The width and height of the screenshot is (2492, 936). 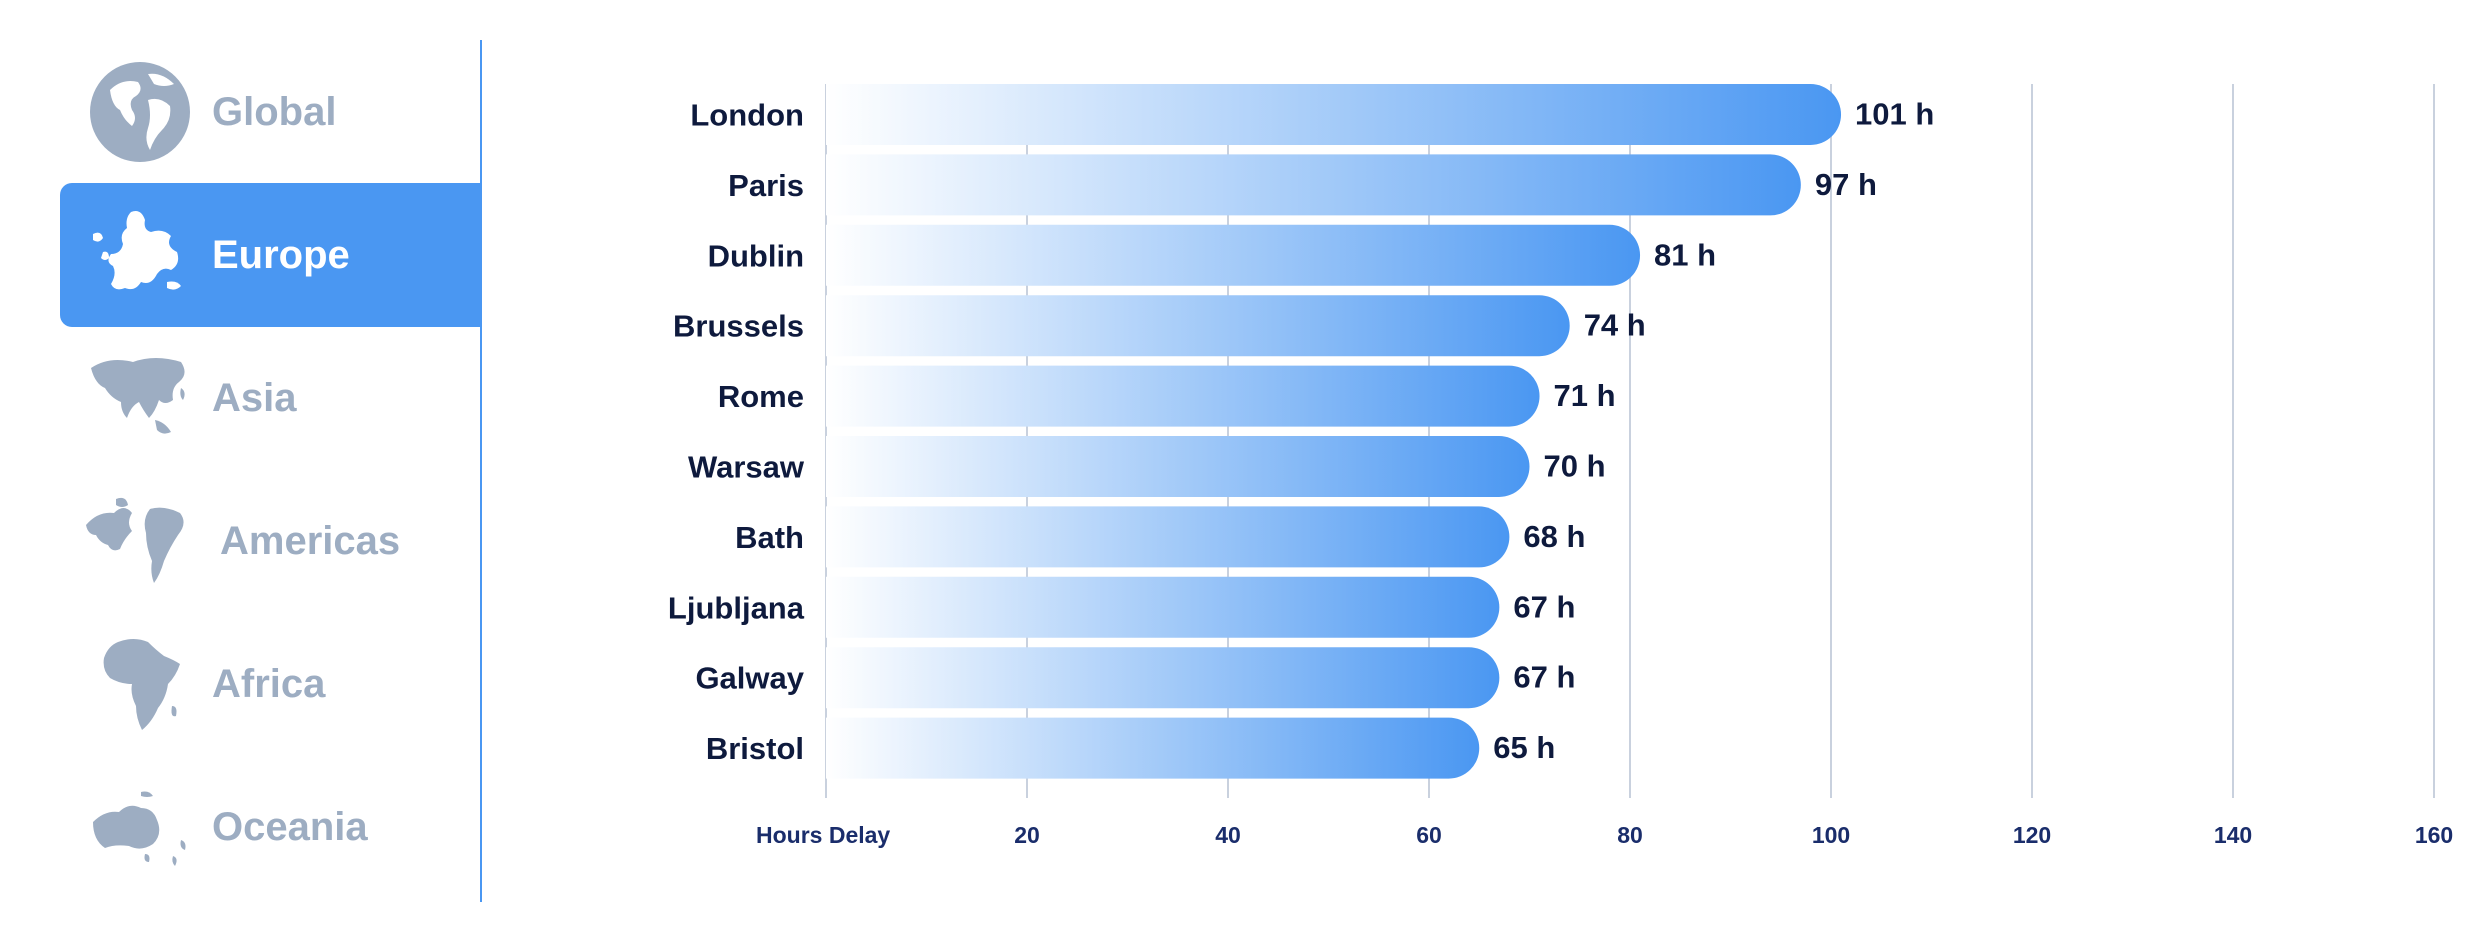 I want to click on x-tick-140: 140, so click(x=2233, y=835).